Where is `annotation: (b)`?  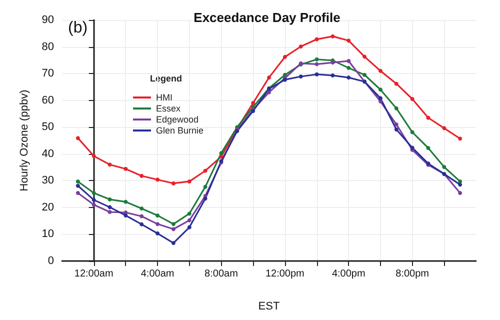 annotation: (b) is located at coordinates (78, 28).